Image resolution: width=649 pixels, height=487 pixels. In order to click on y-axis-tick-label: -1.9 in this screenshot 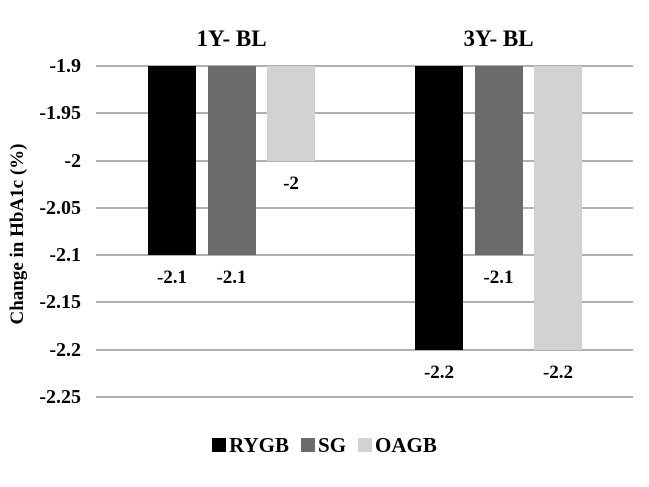, I will do `click(65, 66)`.